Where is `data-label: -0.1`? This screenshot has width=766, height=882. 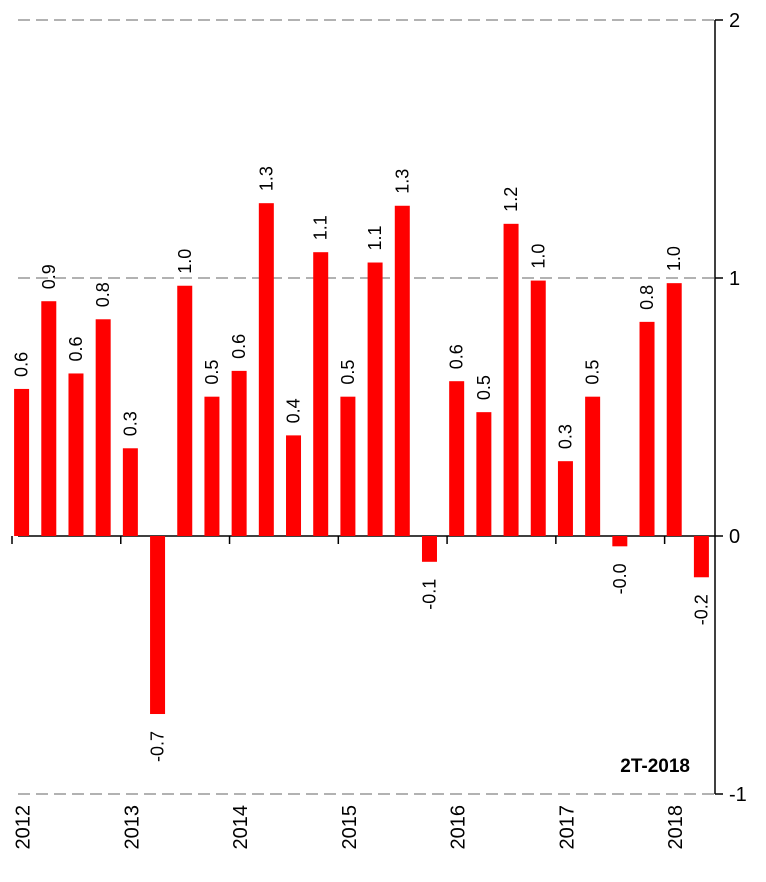
data-label: -0.1 is located at coordinates (429, 594).